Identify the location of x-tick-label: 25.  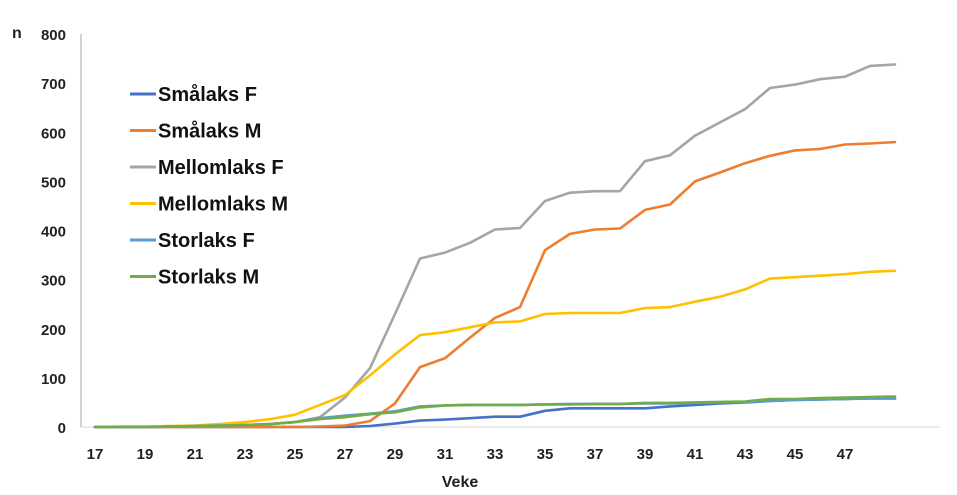
(295, 454).